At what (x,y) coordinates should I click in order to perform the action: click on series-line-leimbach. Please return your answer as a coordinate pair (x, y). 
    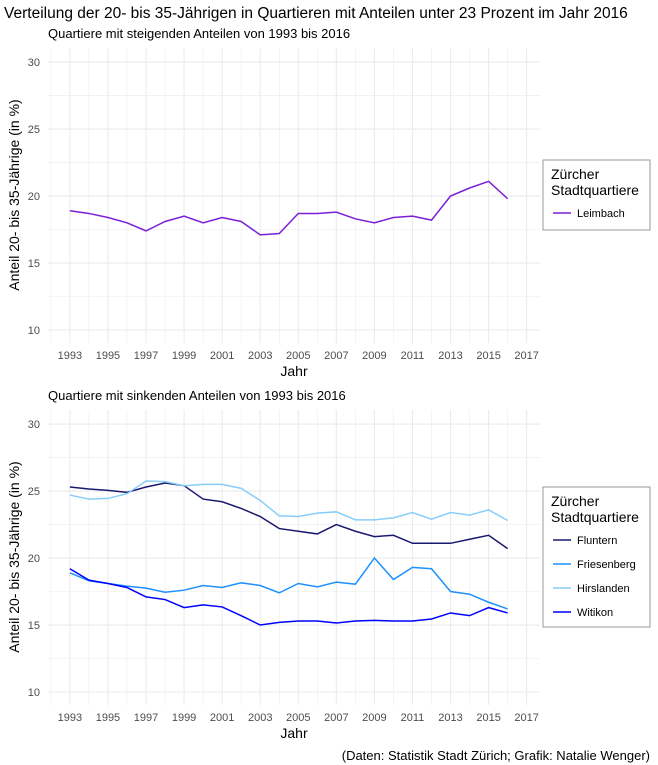
    Looking at the image, I should click on (289, 208).